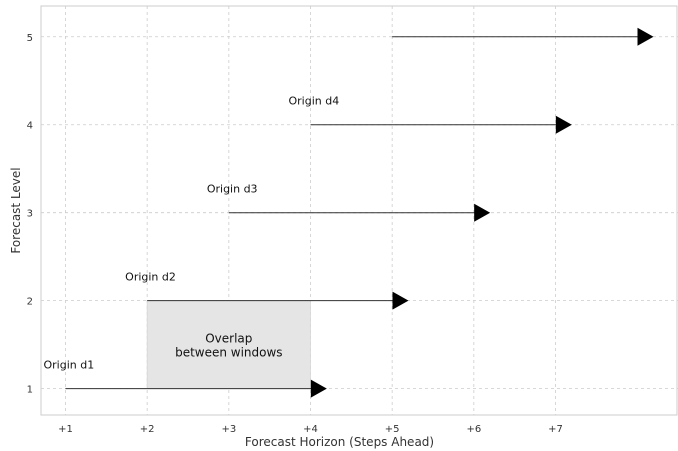 Image resolution: width=678 pixels, height=451 pixels. What do you see at coordinates (30, 302) in the screenshot?
I see `y-tick-label: 2` at bounding box center [30, 302].